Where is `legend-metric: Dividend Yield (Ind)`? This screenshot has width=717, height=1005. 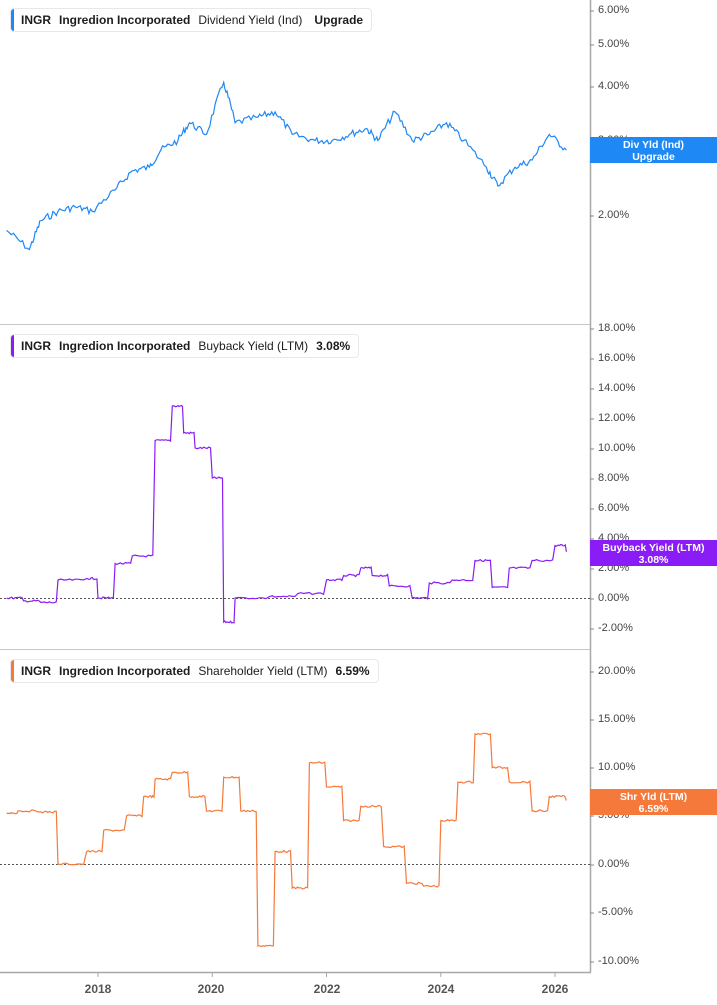
legend-metric: Dividend Yield (Ind) is located at coordinates (250, 20).